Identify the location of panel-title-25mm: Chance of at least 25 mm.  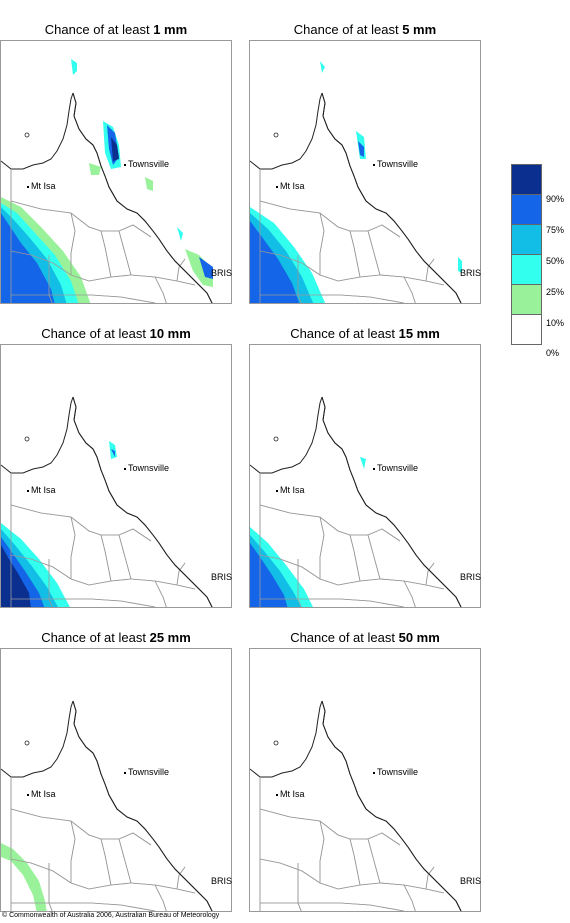
(116, 637).